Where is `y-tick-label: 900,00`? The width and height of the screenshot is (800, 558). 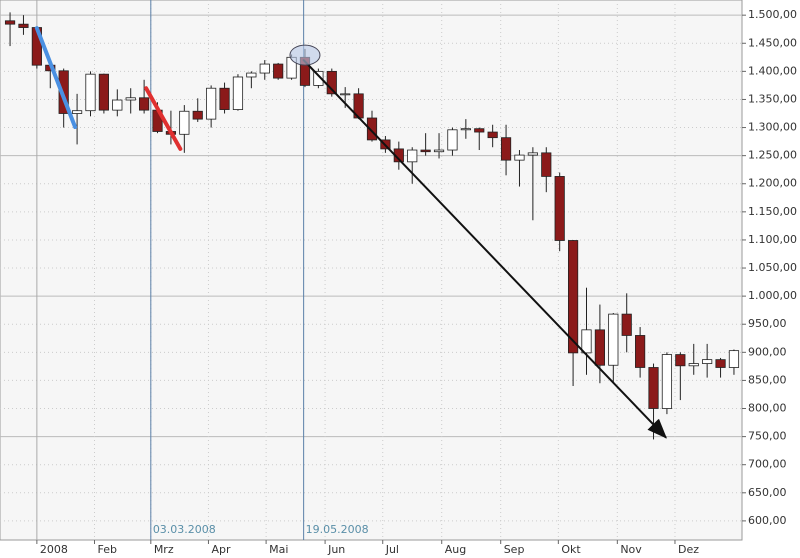 y-tick-label: 900,00 is located at coordinates (767, 351).